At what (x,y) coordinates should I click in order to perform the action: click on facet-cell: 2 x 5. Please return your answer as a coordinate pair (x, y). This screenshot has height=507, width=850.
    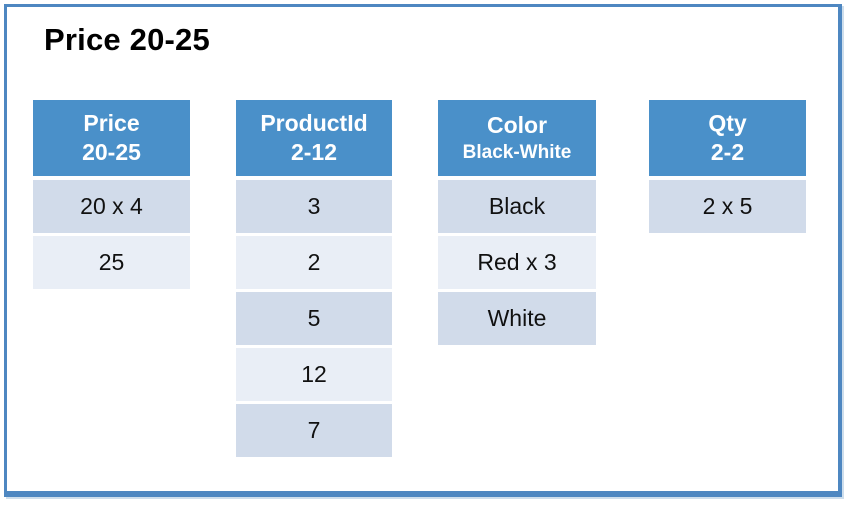
    Looking at the image, I should click on (727, 206).